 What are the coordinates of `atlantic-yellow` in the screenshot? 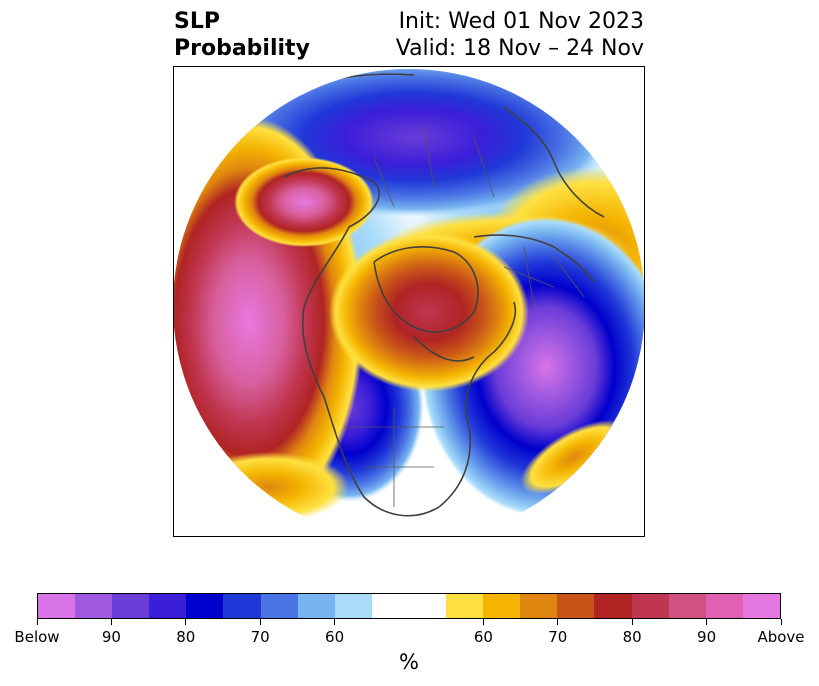 It's located at (574, 457).